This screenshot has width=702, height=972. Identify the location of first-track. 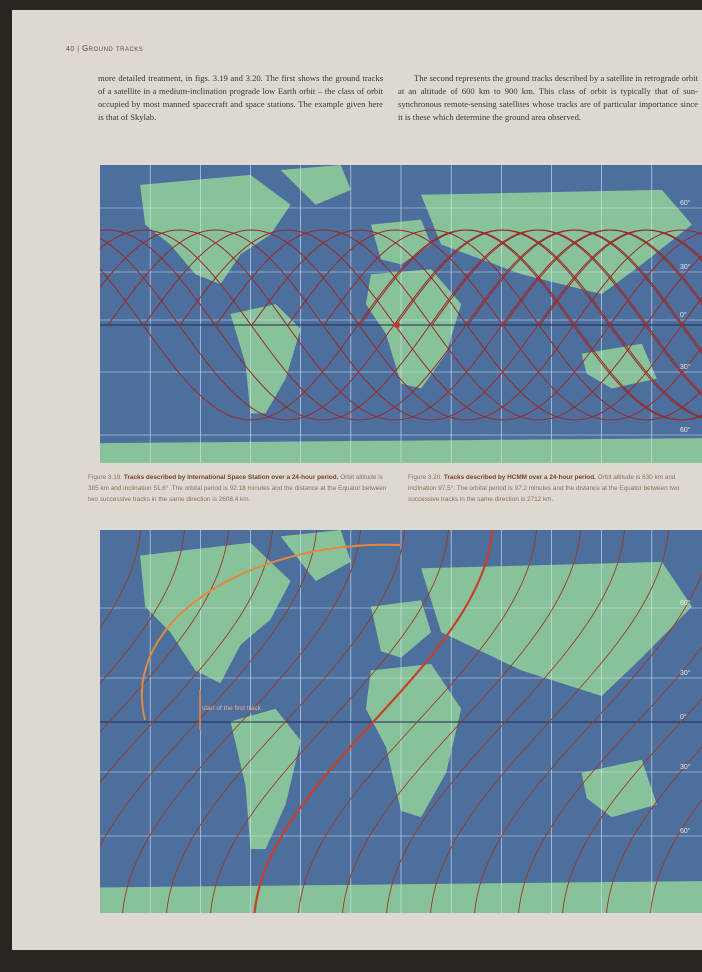
(270, 632).